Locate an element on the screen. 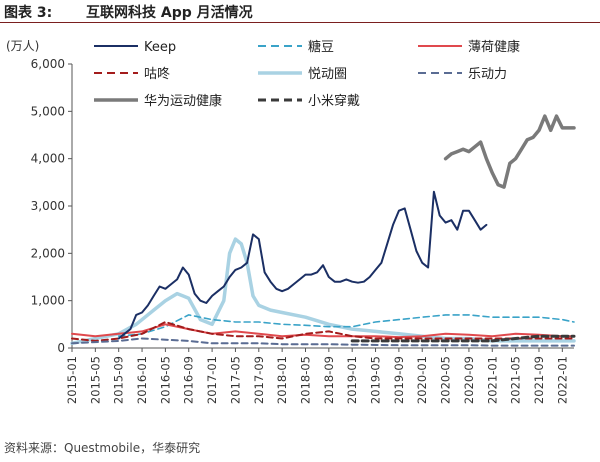 This screenshot has height=462, width=600. x-tick-label: 2017-09 is located at coordinates (259, 380).